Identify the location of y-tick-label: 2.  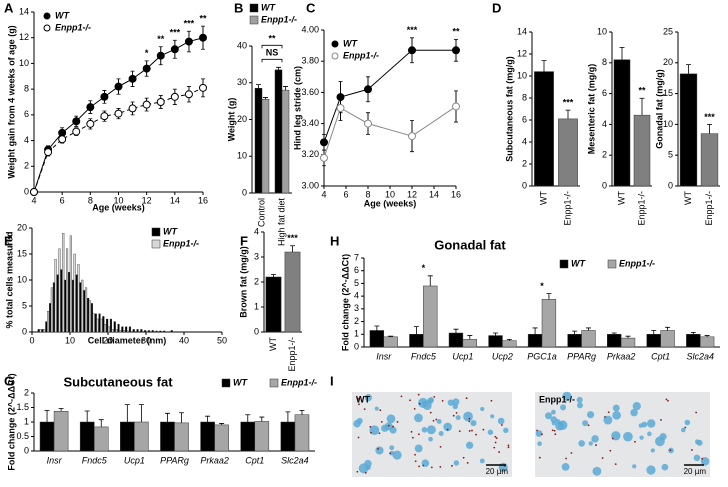
(26, 166).